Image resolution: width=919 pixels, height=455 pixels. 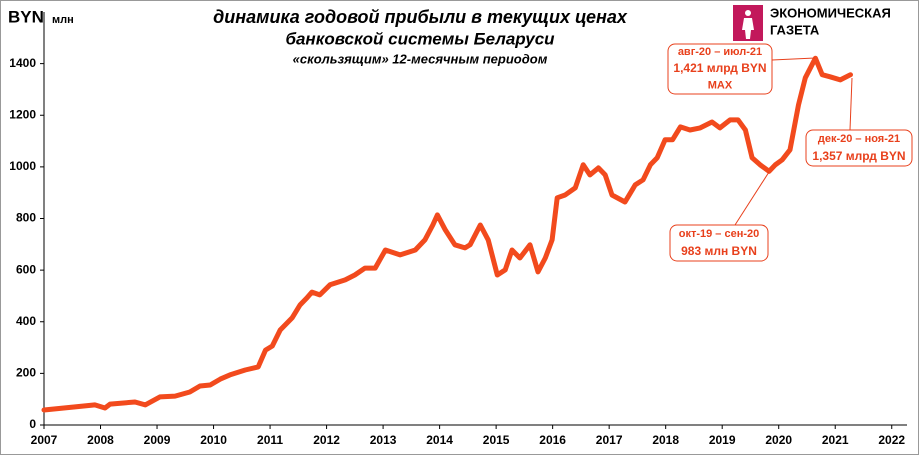 I want to click on y-tick-label: 1200, so click(x=22, y=114).